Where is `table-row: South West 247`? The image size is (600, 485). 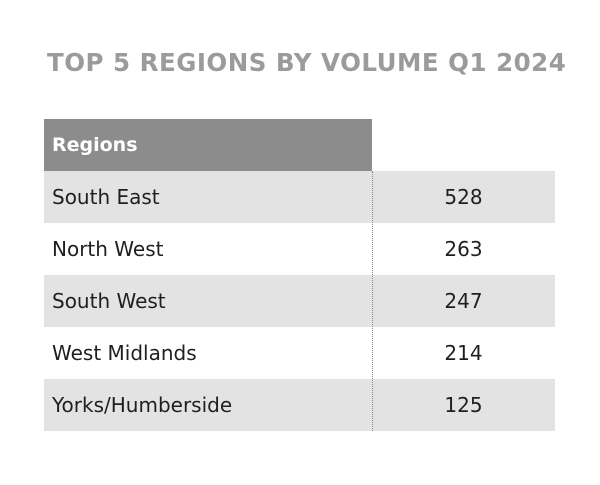 table-row: South West 247 is located at coordinates (299, 301).